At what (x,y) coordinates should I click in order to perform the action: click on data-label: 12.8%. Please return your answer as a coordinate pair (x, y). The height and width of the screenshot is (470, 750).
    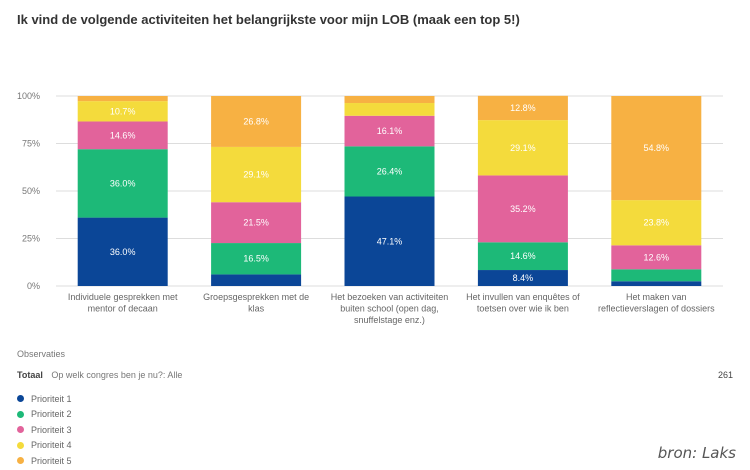
    Looking at the image, I should click on (523, 108).